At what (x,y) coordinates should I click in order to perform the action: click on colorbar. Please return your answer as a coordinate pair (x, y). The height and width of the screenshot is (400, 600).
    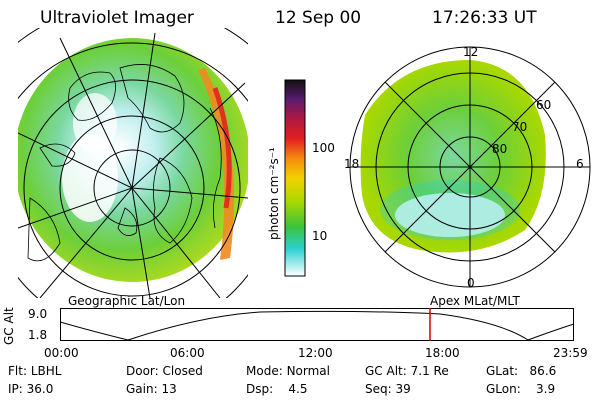
    Looking at the image, I should click on (295, 178).